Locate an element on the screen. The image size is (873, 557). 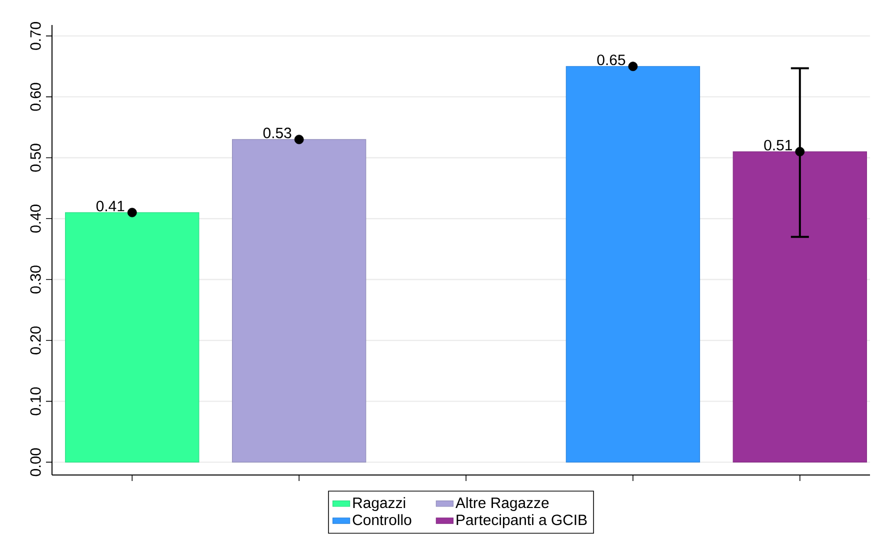
y-tick-label: 0.00 is located at coordinates (35, 462).